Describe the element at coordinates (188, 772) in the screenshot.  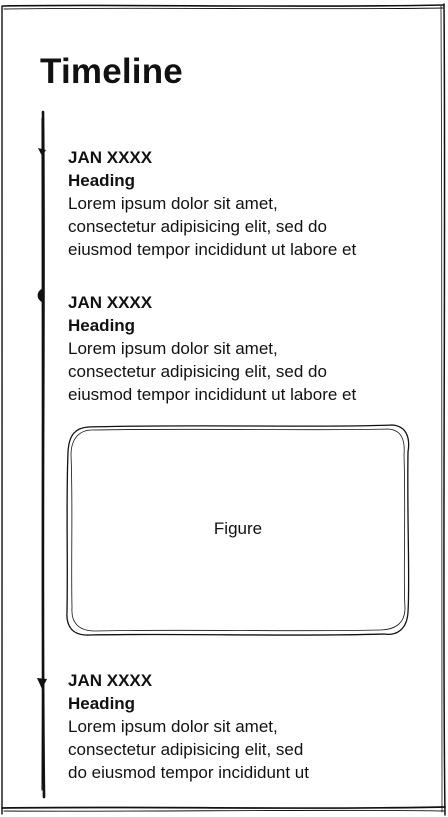
I see `entry-body-line: do eiusmod tempor incididunt ut` at that location.